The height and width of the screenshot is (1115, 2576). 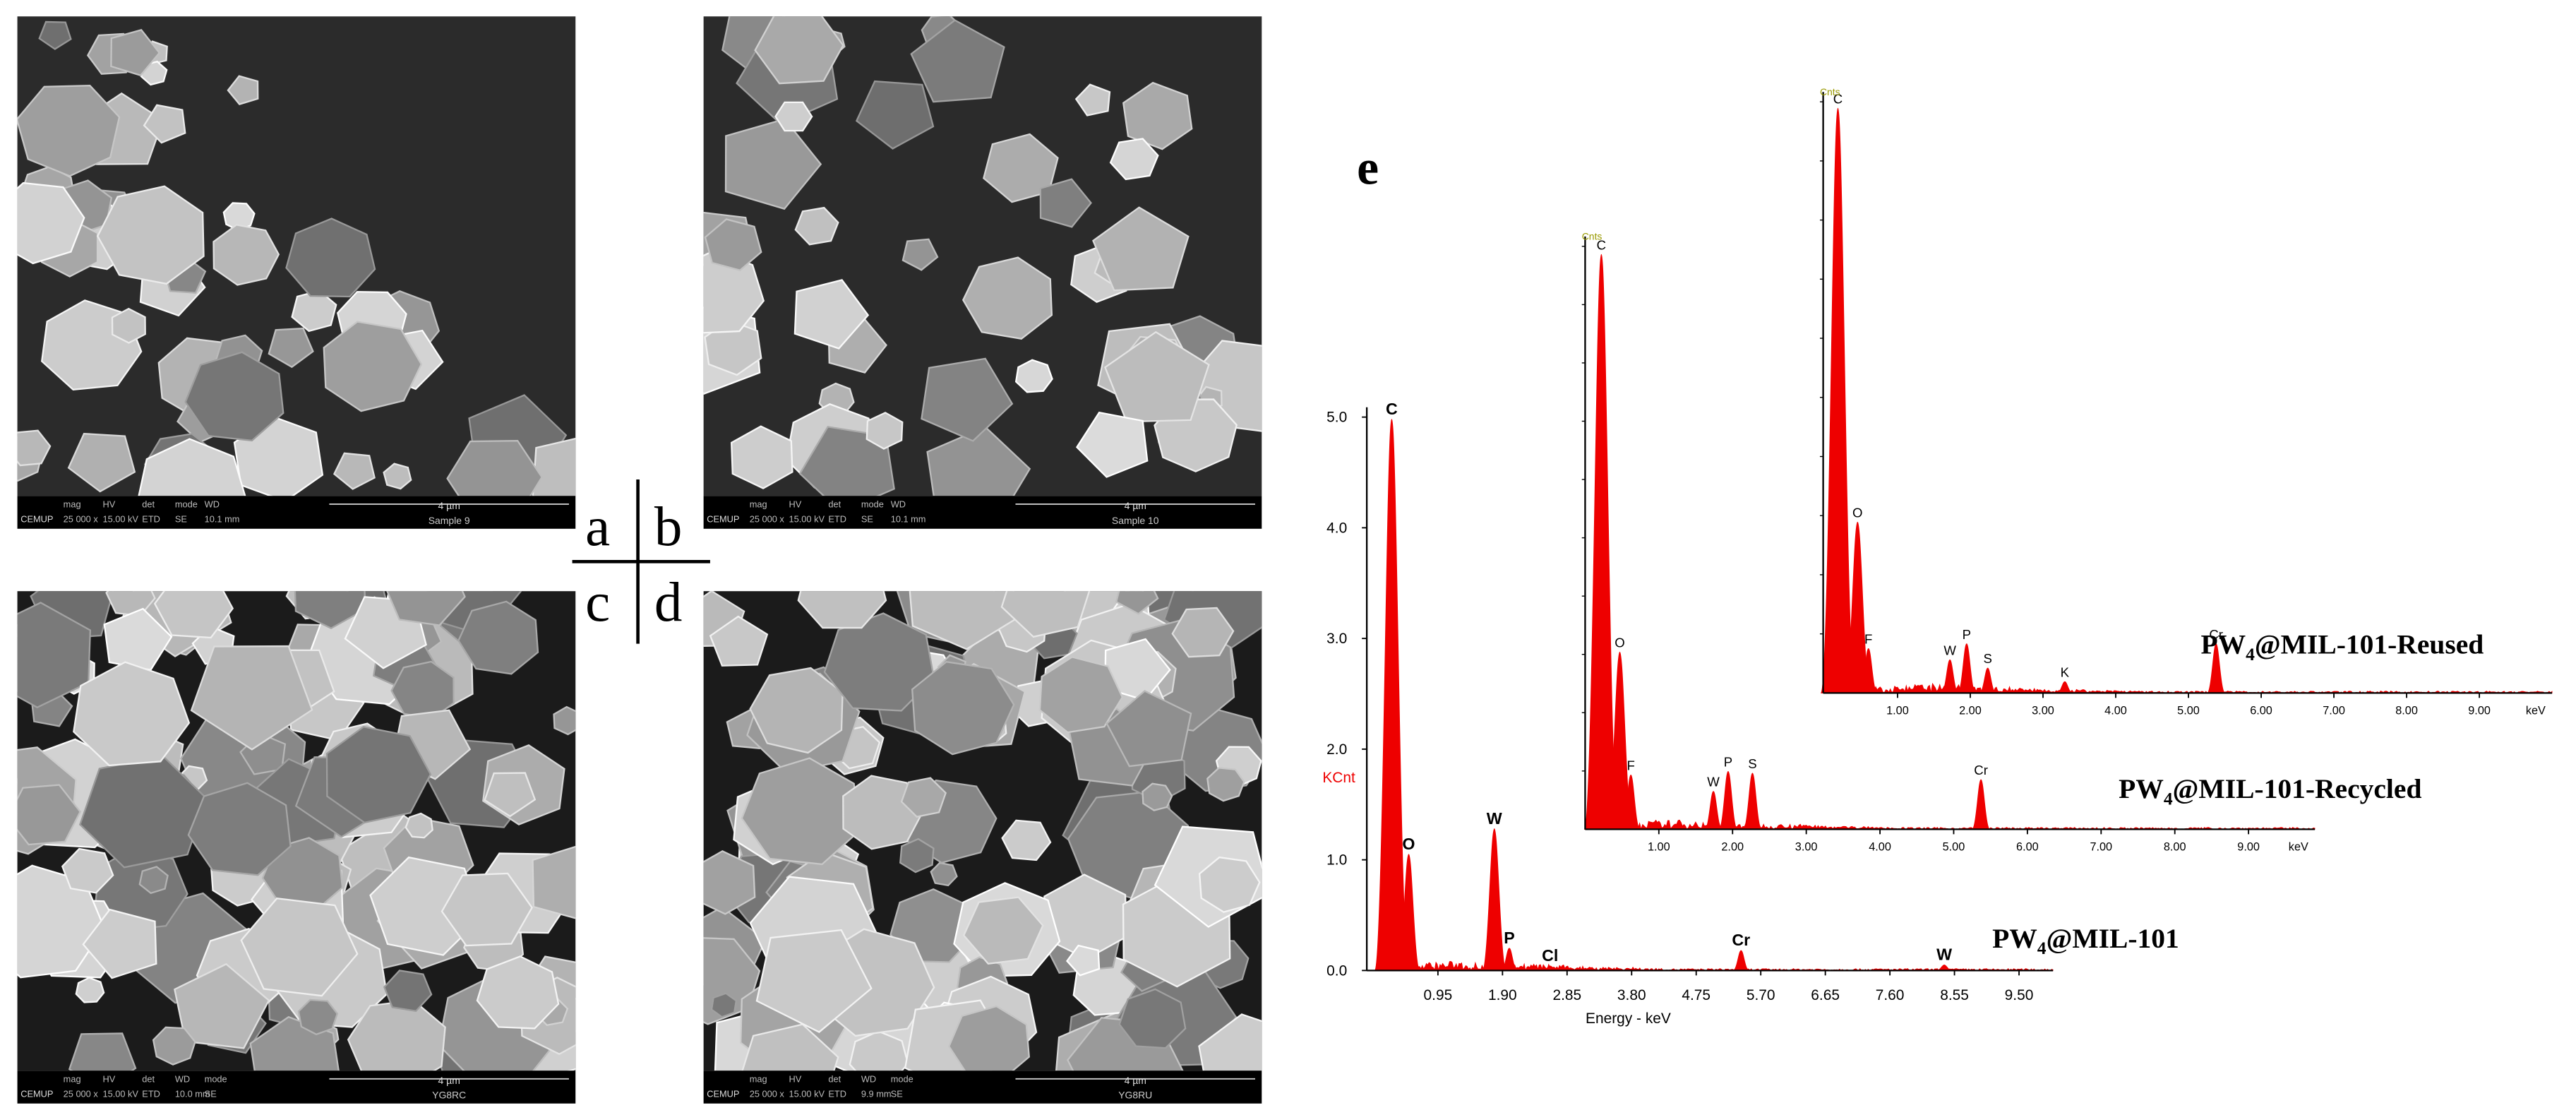 I want to click on name-sub: 4, so click(x=2168, y=799).